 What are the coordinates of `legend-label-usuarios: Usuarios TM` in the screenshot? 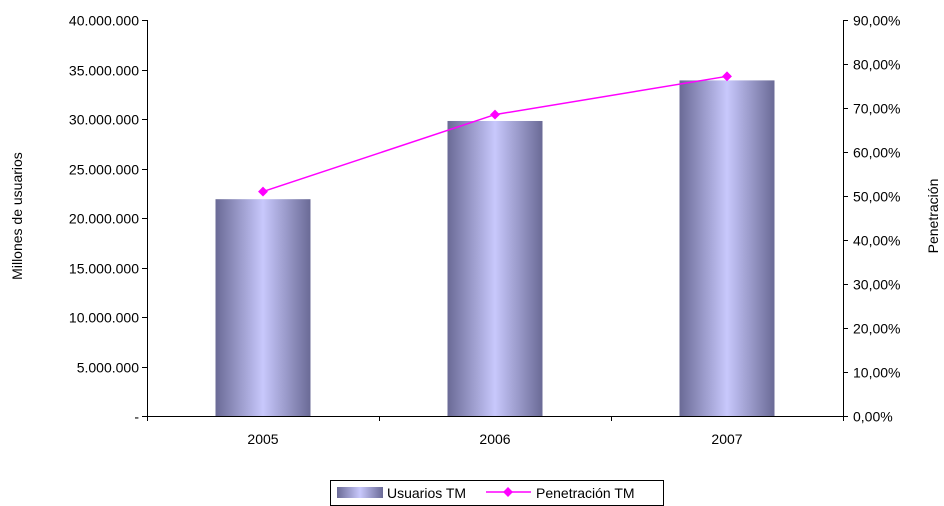 It's located at (426, 493).